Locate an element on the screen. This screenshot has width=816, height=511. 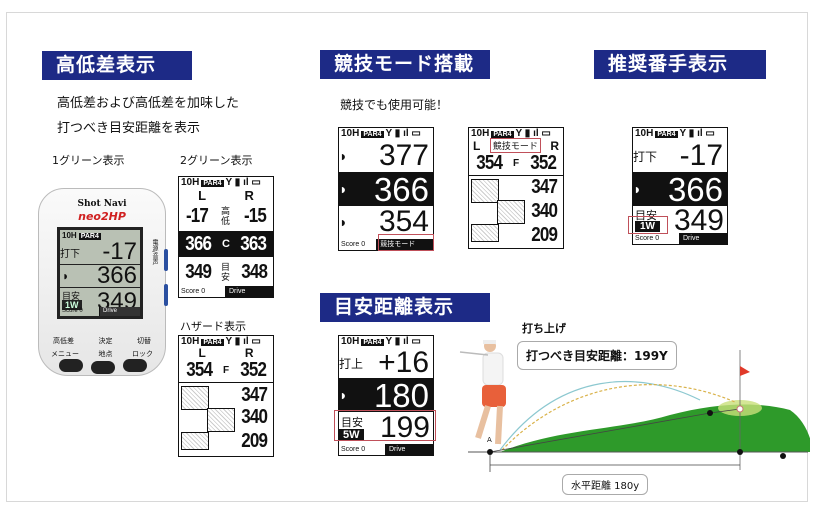
flag-icon is located at coordinates (745, 371).